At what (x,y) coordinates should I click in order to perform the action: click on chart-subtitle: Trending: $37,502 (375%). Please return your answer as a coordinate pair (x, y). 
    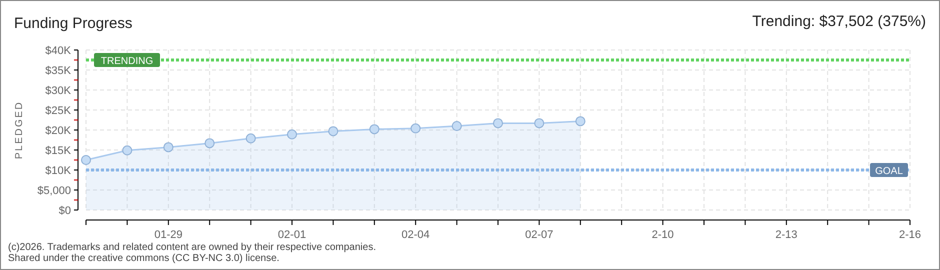
    Looking at the image, I should click on (839, 21).